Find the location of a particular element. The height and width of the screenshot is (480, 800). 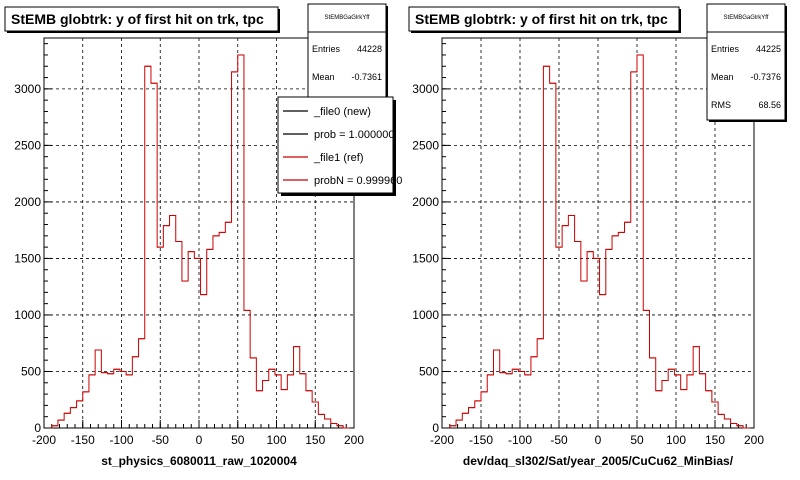

stats-box is located at coordinates (746, 62).